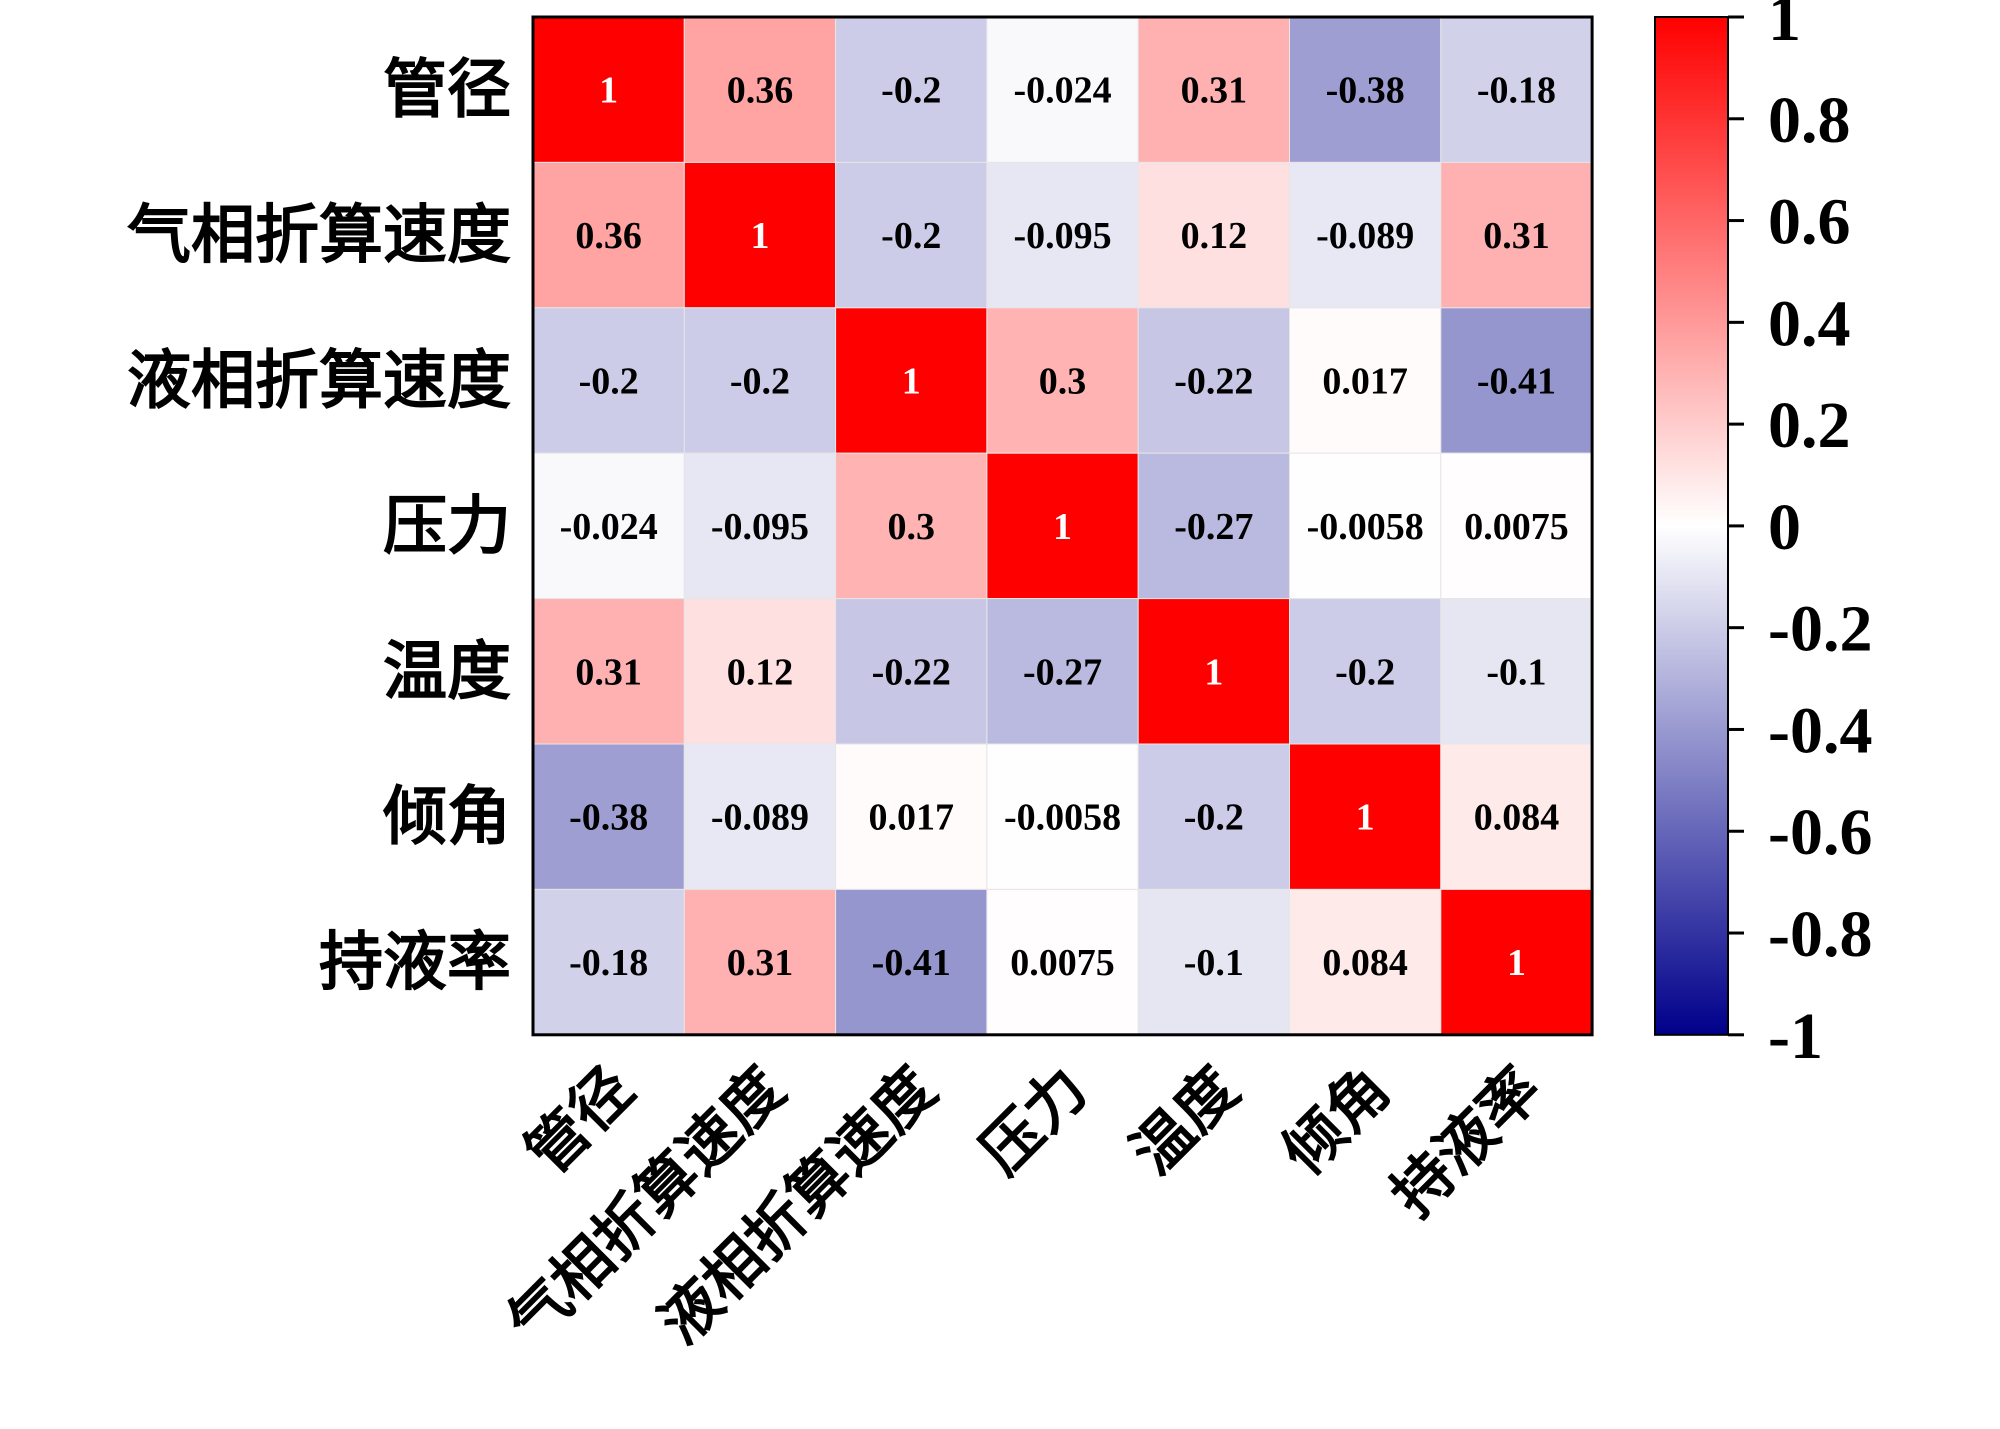 This screenshot has width=2000, height=1429. What do you see at coordinates (1809, 425) in the screenshot?
I see `colorbar-tick-label: 0.2` at bounding box center [1809, 425].